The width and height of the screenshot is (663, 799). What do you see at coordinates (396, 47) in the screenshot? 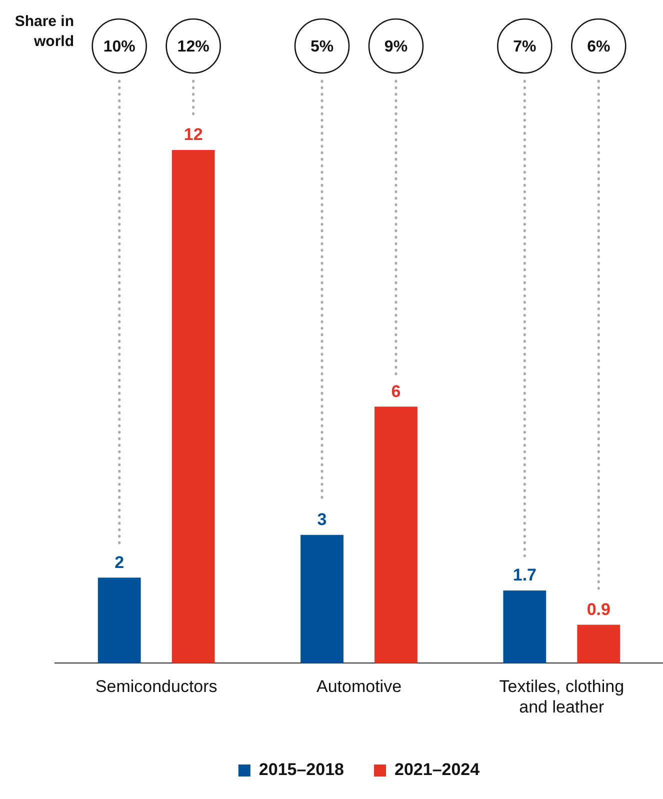
I see `text: 9%` at bounding box center [396, 47].